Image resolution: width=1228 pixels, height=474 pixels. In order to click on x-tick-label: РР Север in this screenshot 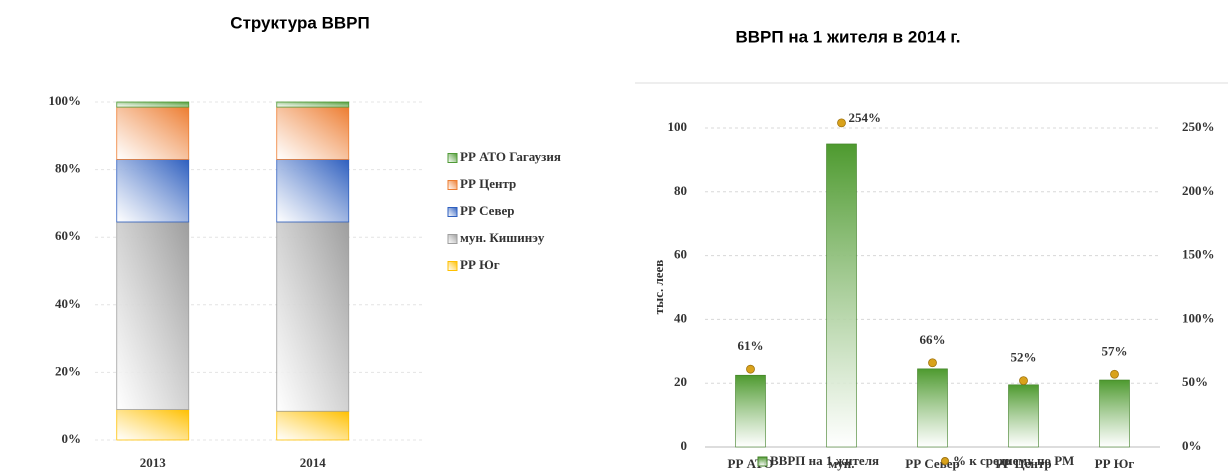, I will do `click(932, 463)`.